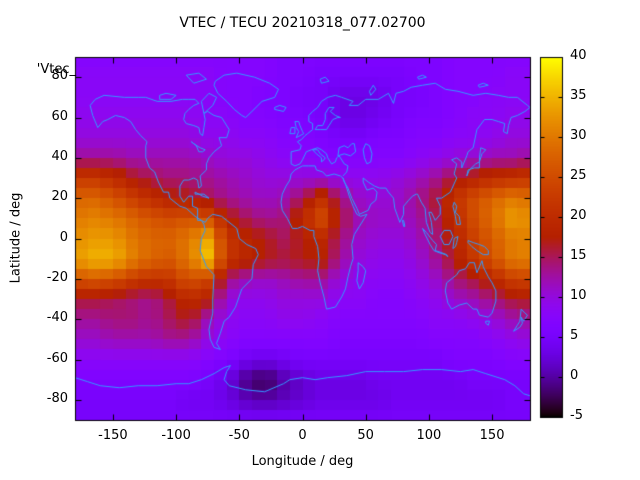  I want to click on plot-title: VTEC / TECU 20210318_077.02700, so click(302, 23).